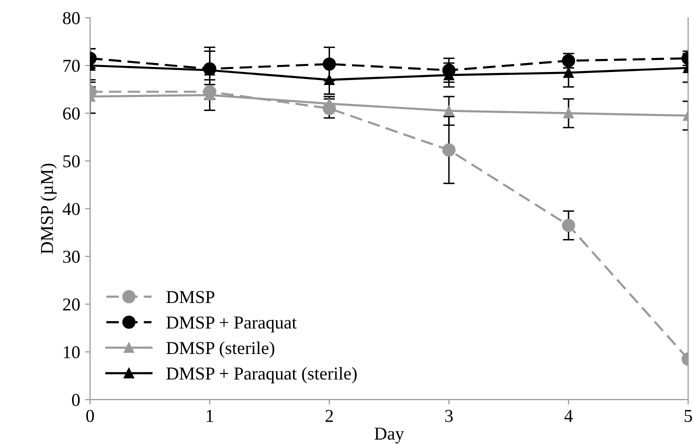  Describe the element at coordinates (71, 113) in the screenshot. I see `y-tick-label: 60` at that location.